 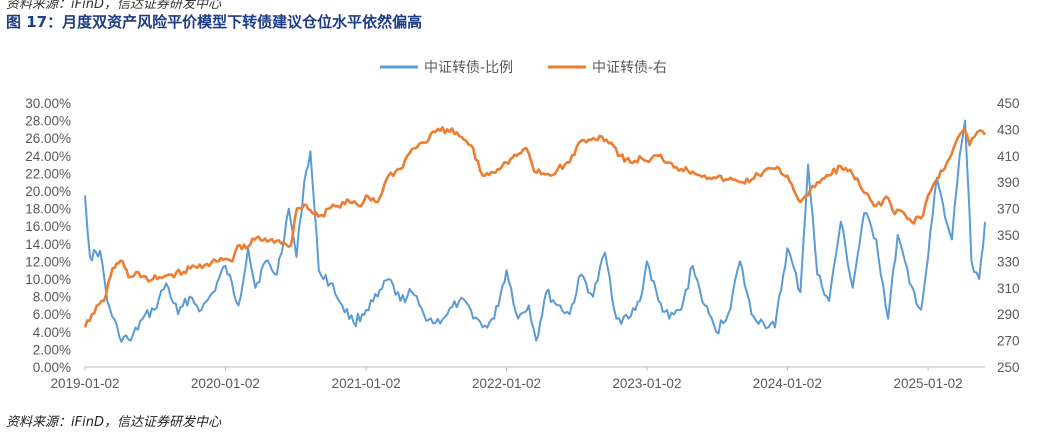 What do you see at coordinates (1008, 209) in the screenshot?
I see `y-right-tick-label: 370` at bounding box center [1008, 209].